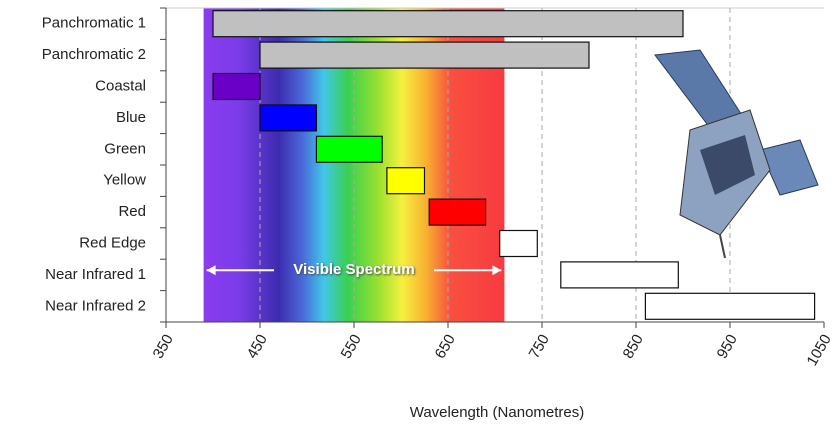 This screenshot has width=834, height=429. I want to click on y-tick-label: Panchromatic 1, so click(94, 23).